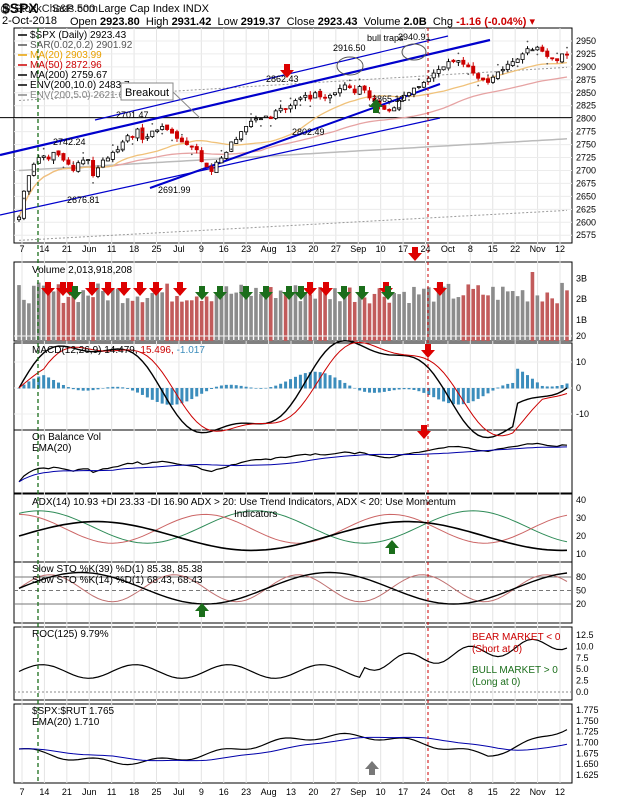  What do you see at coordinates (224, 249) in the screenshot?
I see `x-tick-label: 16` at bounding box center [224, 249].